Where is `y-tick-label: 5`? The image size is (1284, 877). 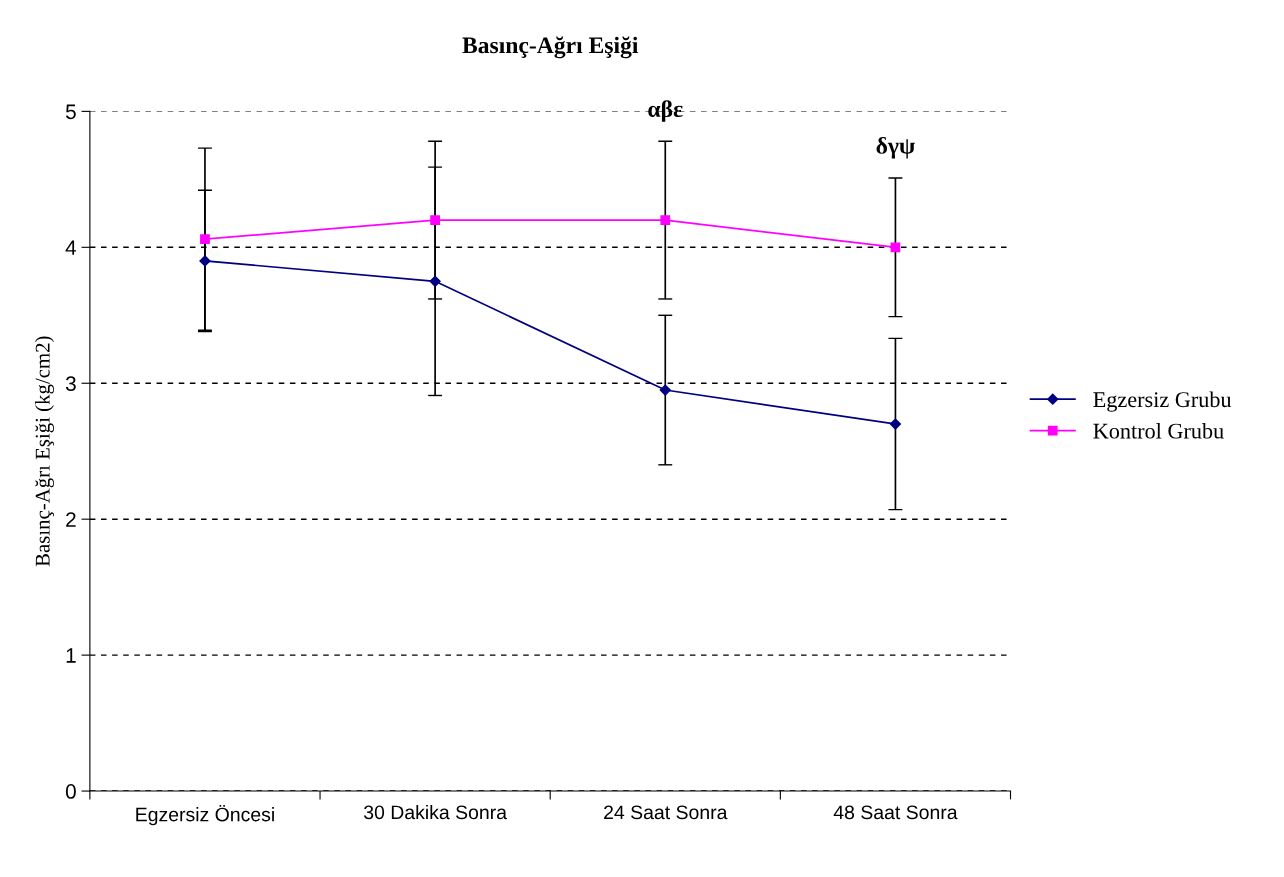 y-tick-label: 5 is located at coordinates (70, 112).